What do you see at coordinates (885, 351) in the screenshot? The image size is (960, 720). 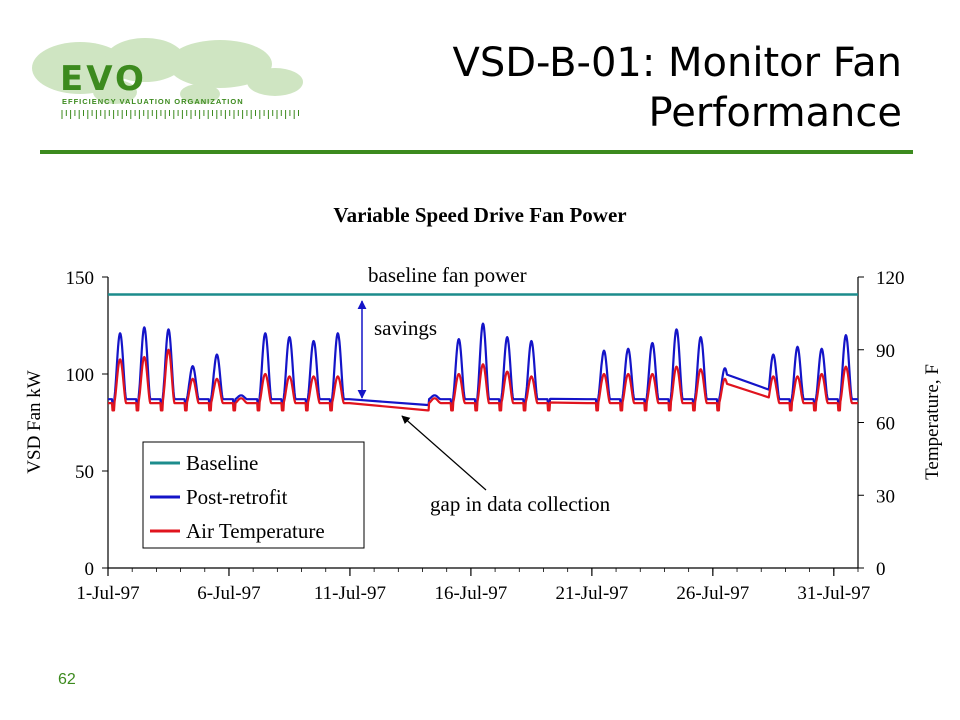 I see `y-tick-label-right: 90` at bounding box center [885, 351].